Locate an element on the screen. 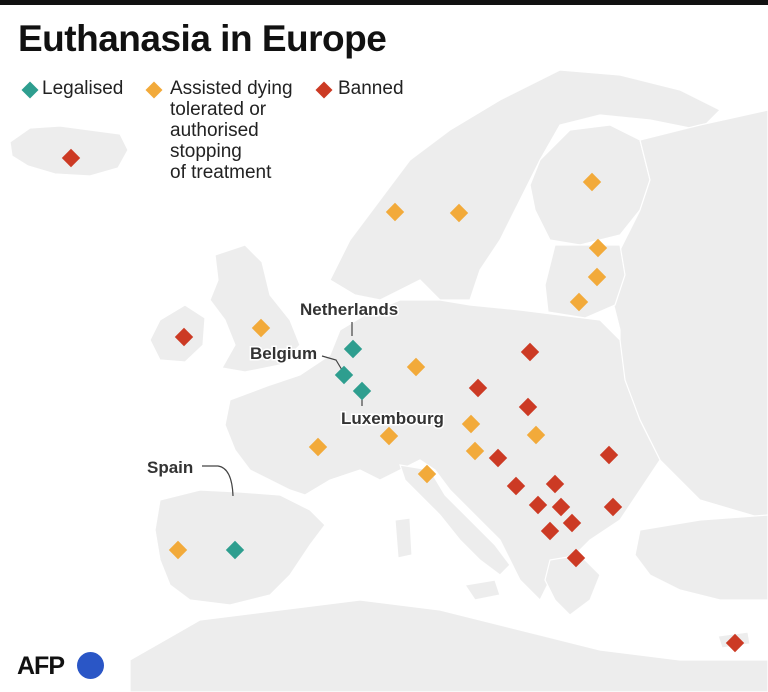 This screenshot has height=692, width=768. marker-italy is located at coordinates (427, 474).